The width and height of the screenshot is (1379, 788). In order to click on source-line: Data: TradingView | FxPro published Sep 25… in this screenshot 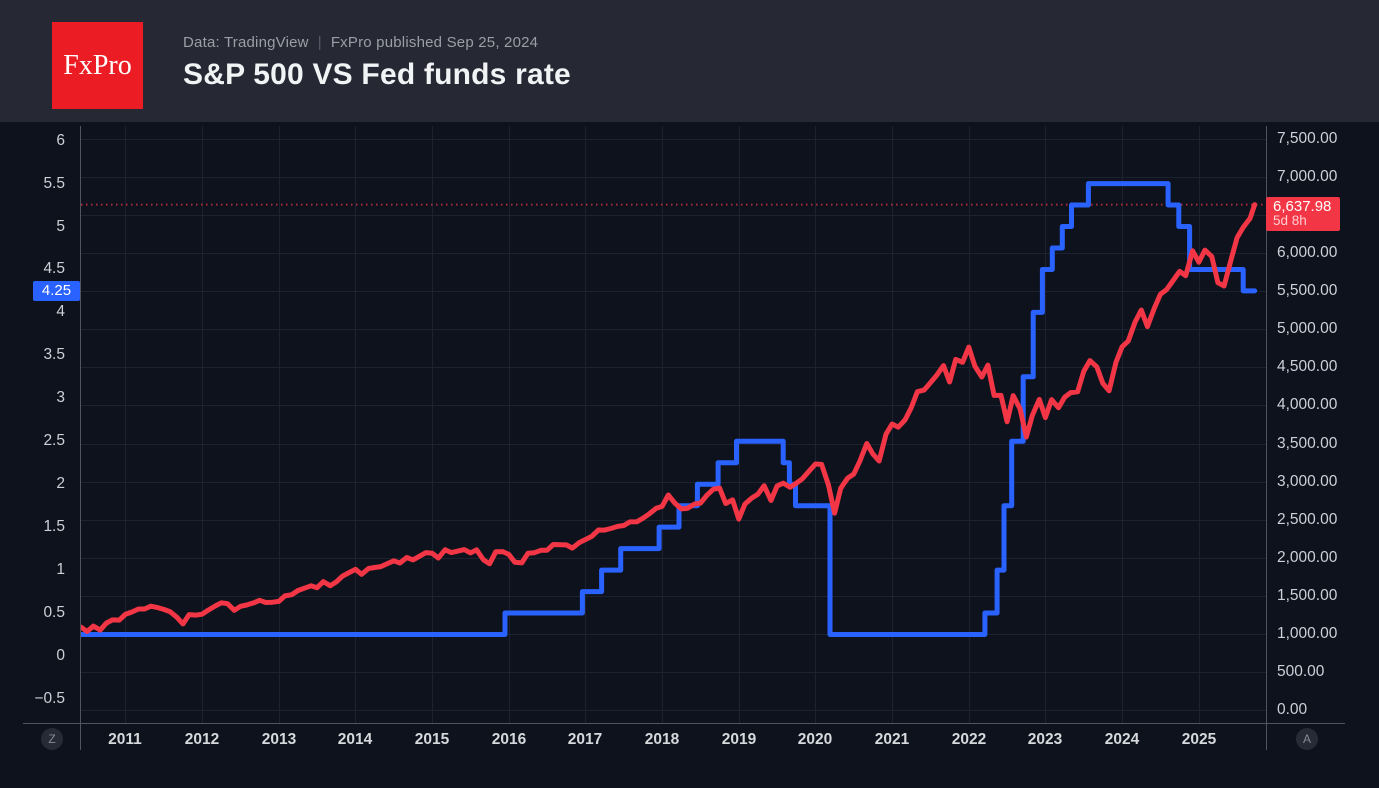, I will do `click(377, 42)`.